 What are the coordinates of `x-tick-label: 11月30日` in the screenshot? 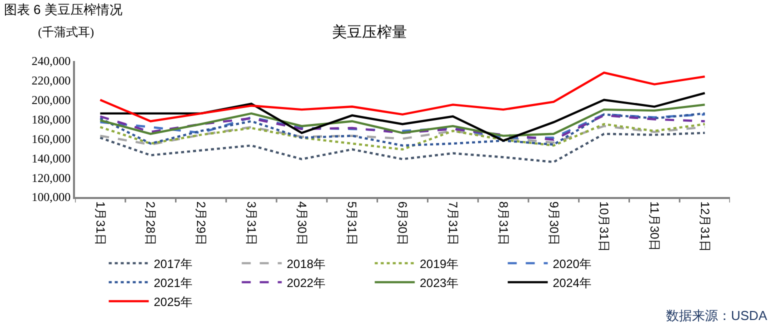 It's located at (655, 226).